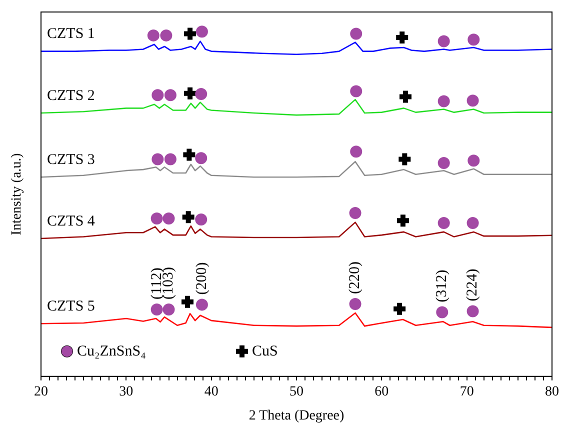  What do you see at coordinates (71, 221) in the screenshot?
I see `series-label: CZTS 4` at bounding box center [71, 221].